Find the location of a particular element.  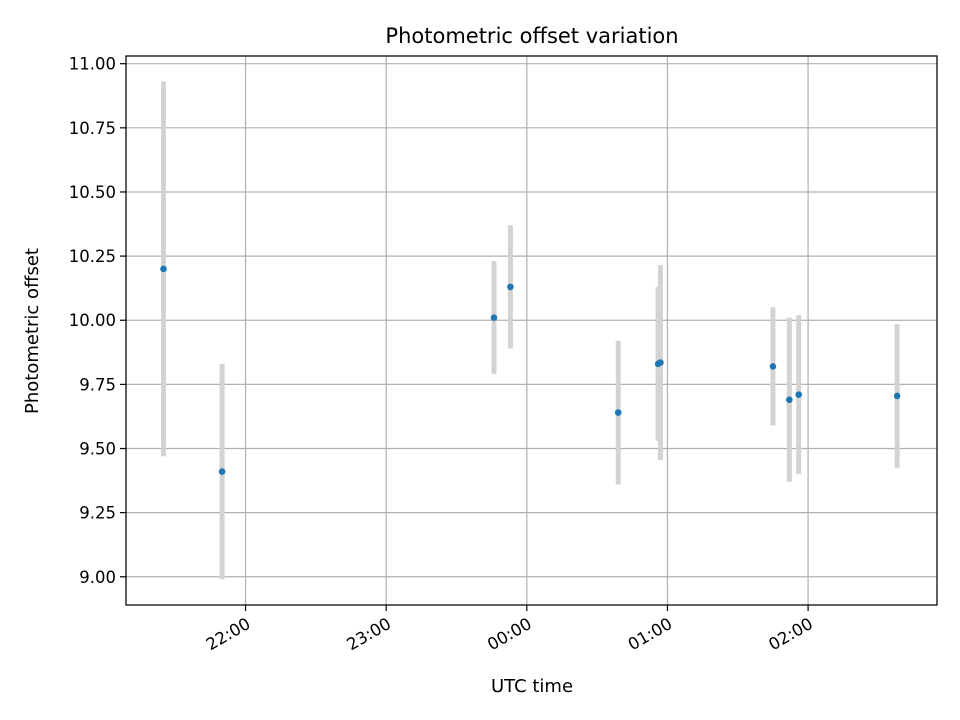

y-tick-label: 10.75 is located at coordinates (92, 128).